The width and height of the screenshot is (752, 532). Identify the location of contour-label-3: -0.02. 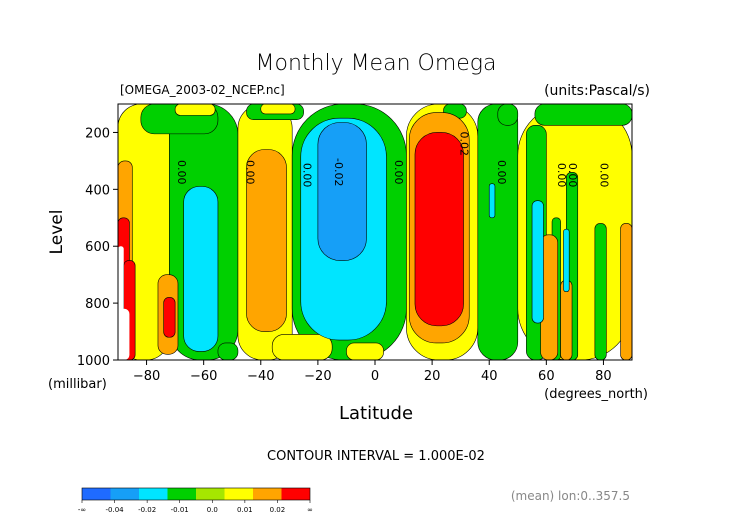
(338, 172).